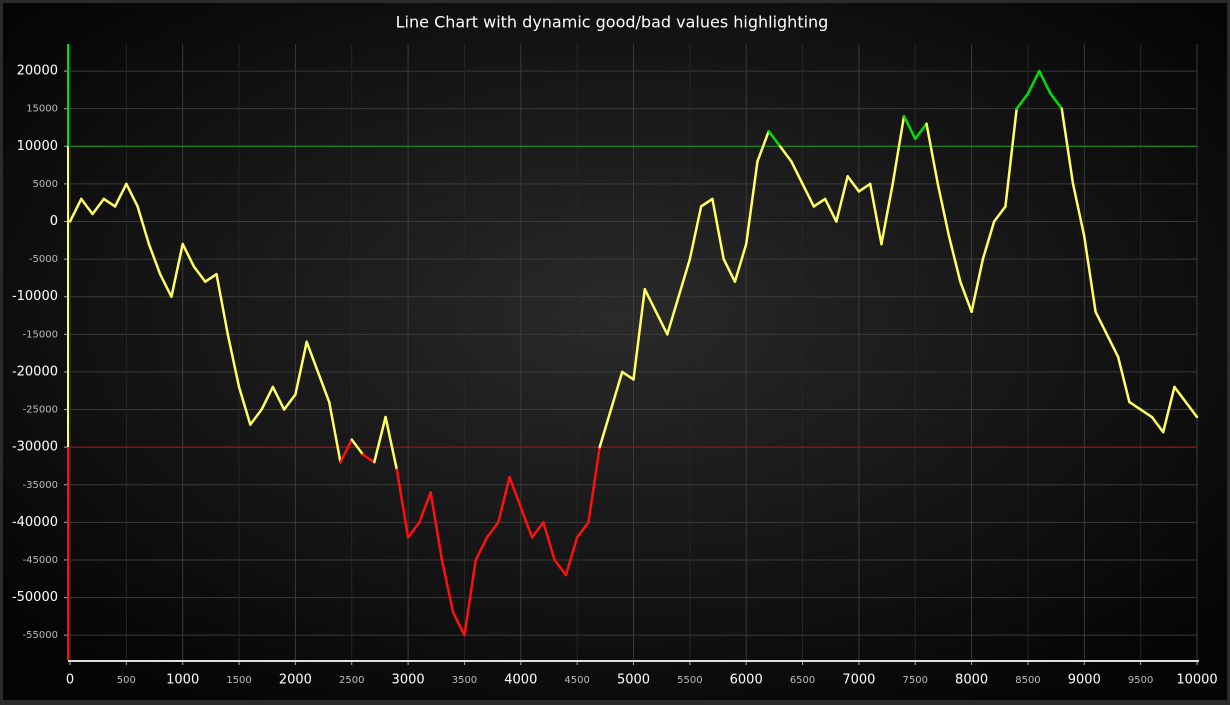  I want to click on x-tick-label: 6500, so click(802, 680).